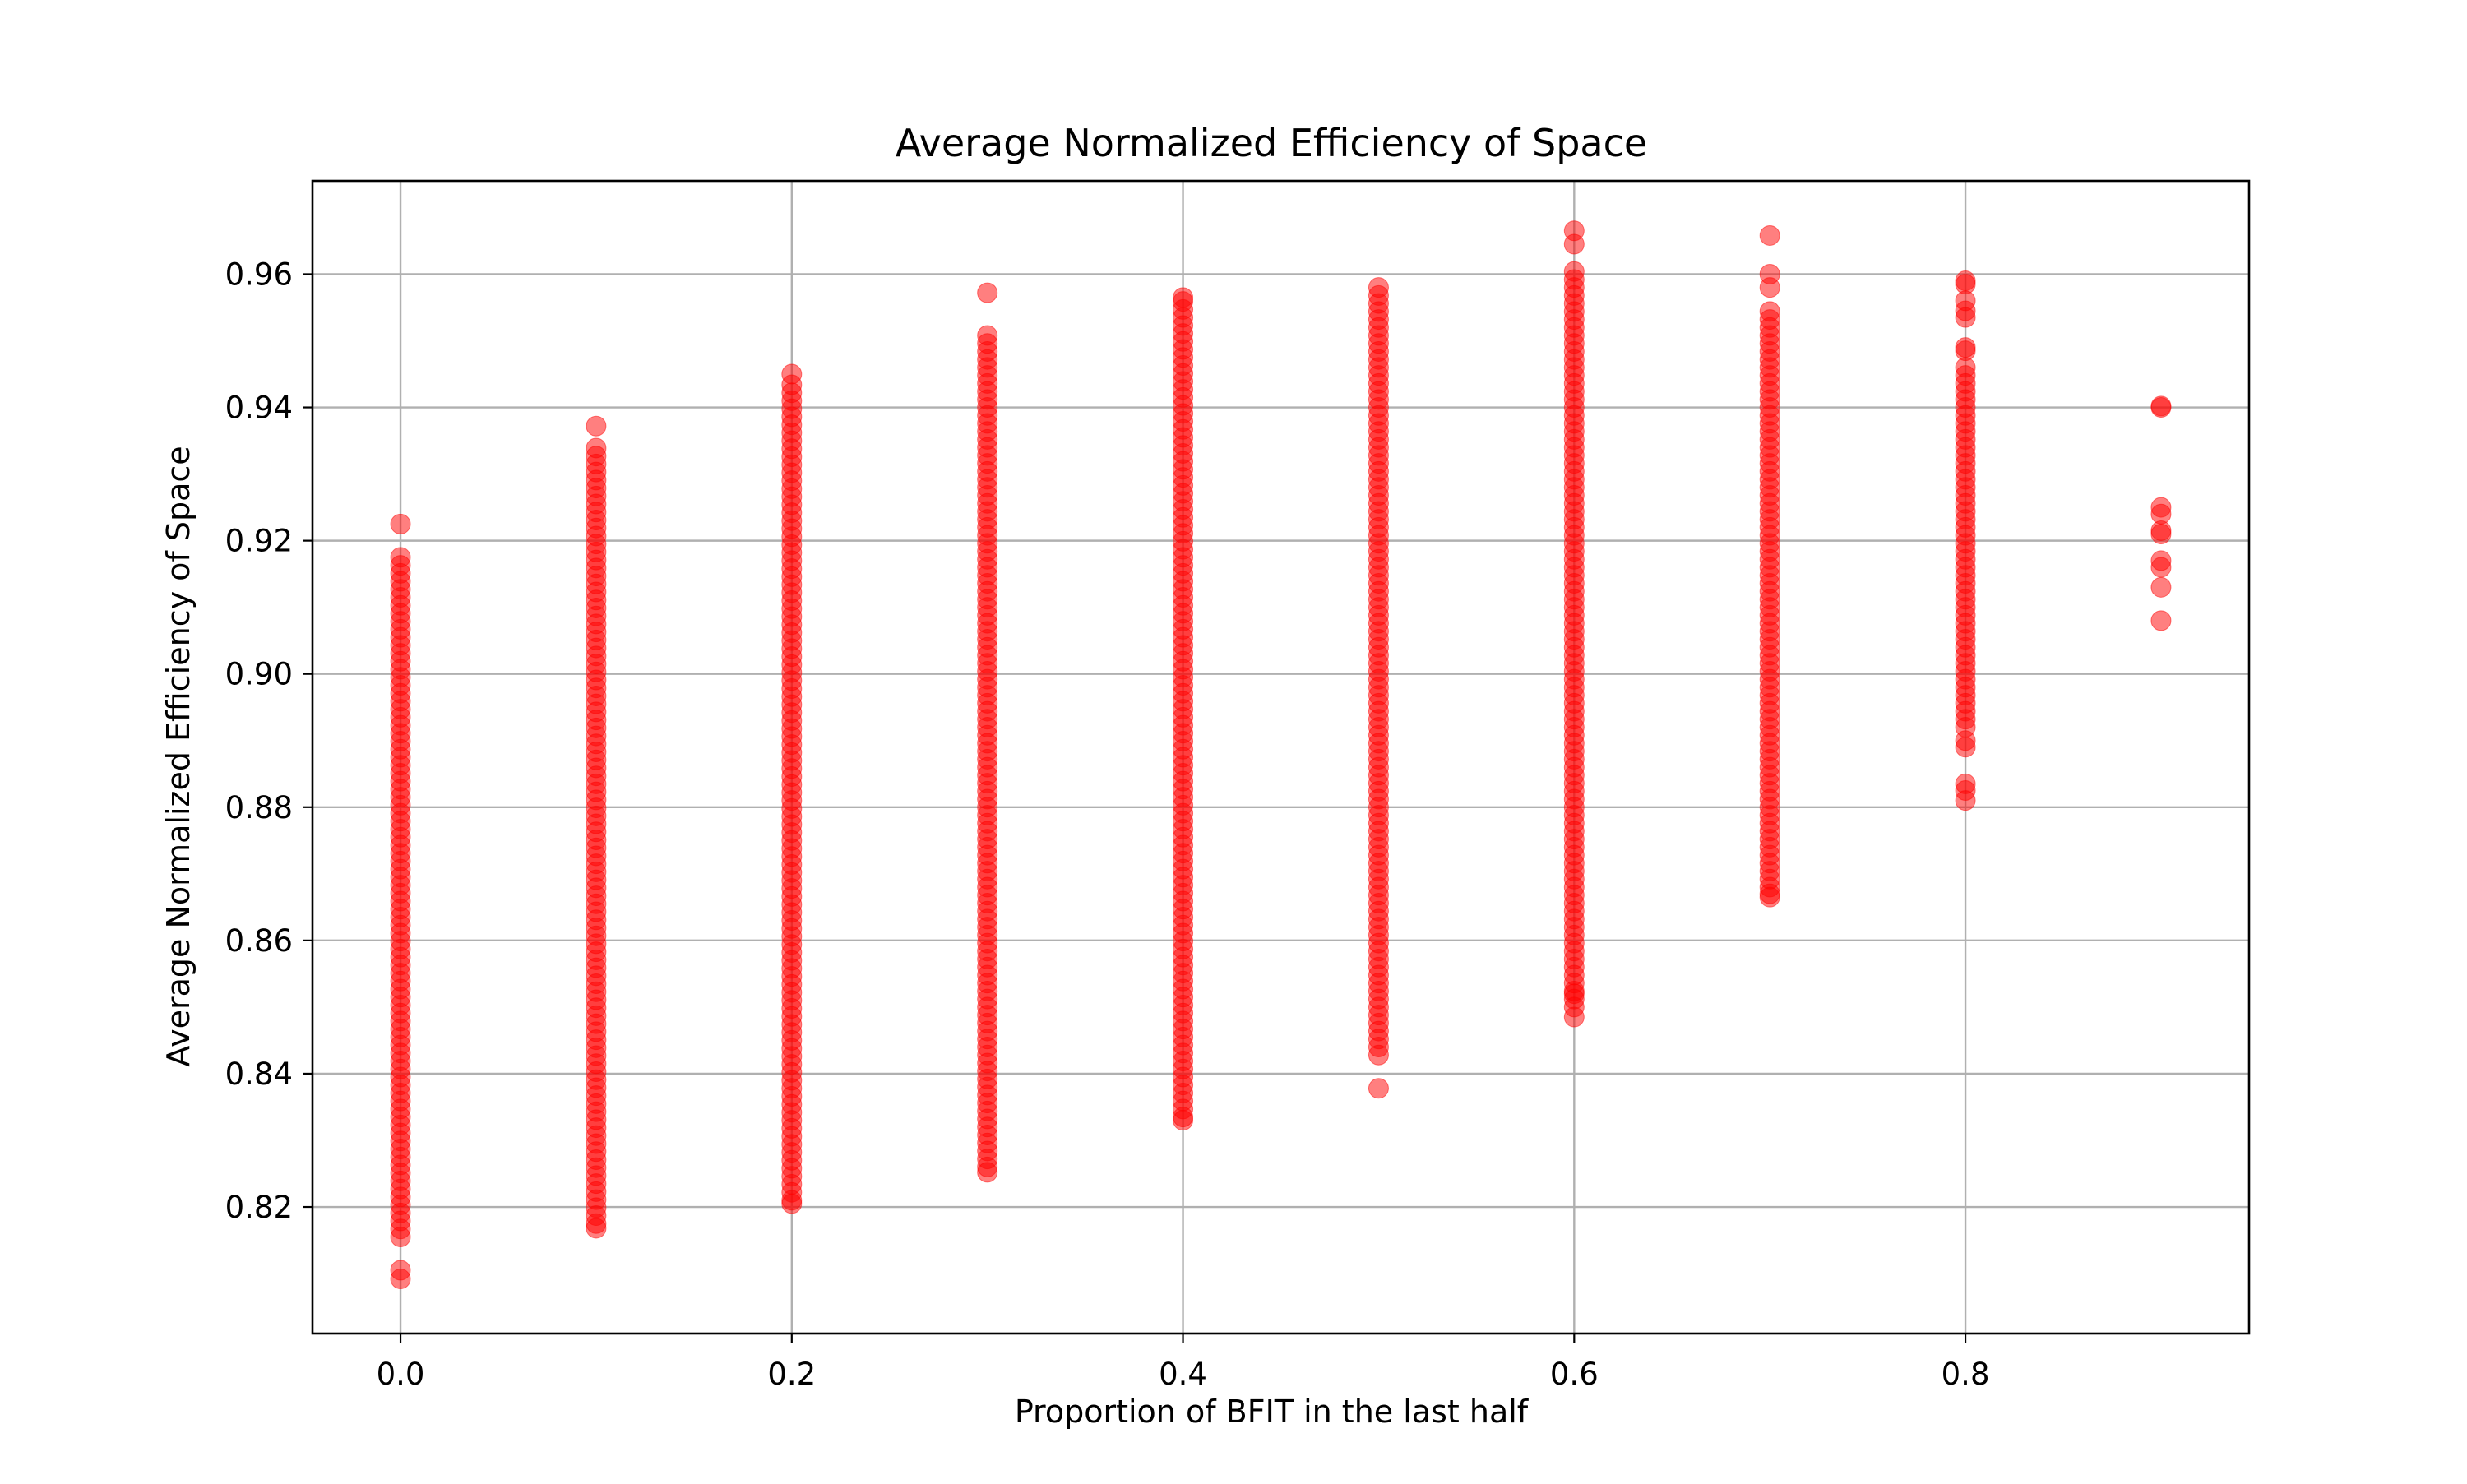 The image size is (2467, 1484). Describe the element at coordinates (259, 808) in the screenshot. I see `y-tick-label: 0.88` at that location.